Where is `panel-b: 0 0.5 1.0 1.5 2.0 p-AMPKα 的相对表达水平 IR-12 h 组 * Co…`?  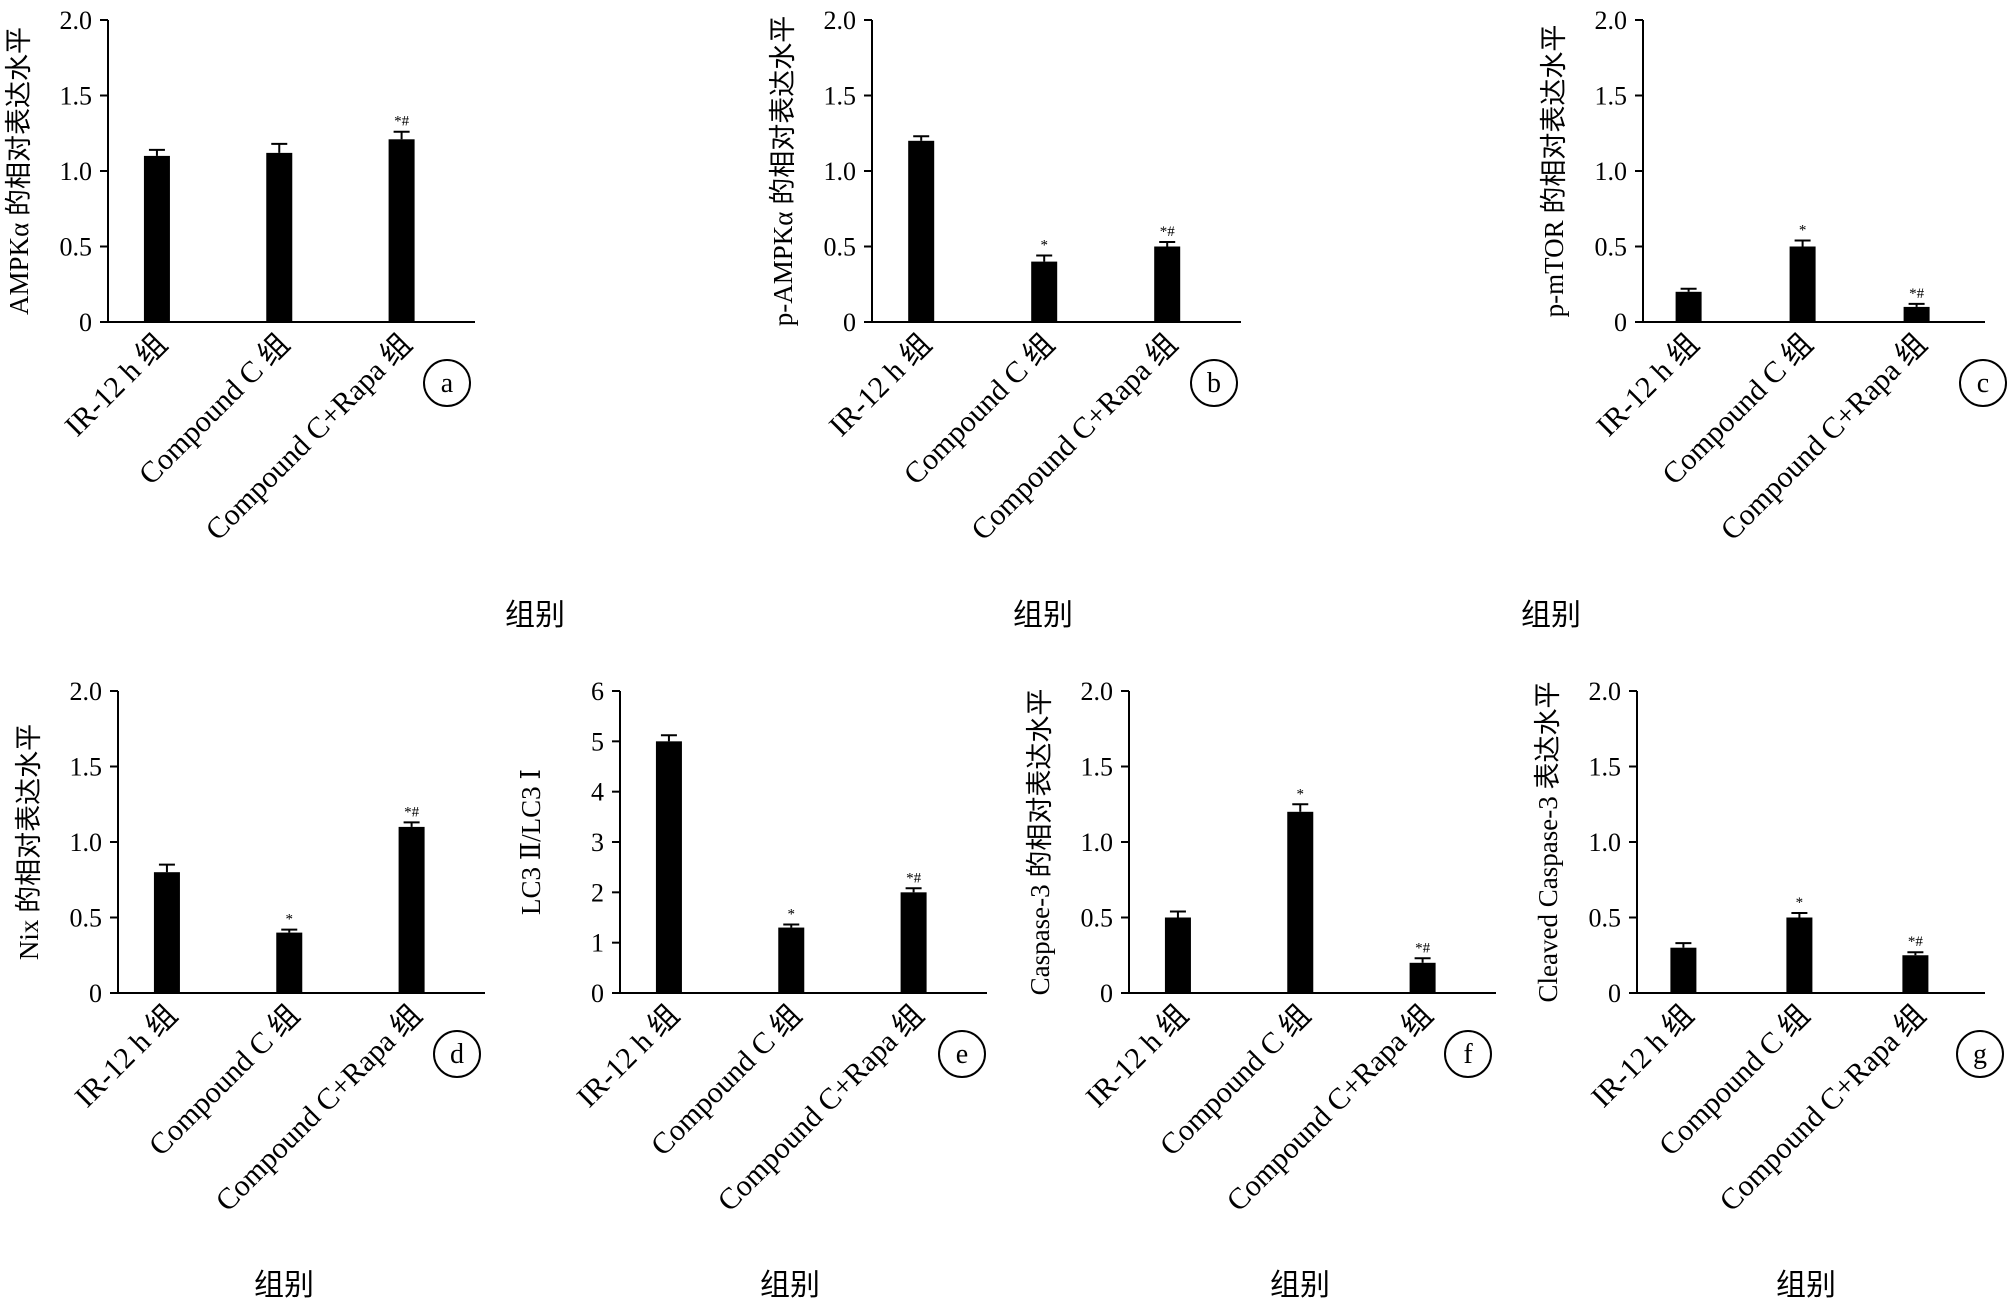 panel-b: 0 0.5 1.0 1.5 2.0 p-AMPKα 的相对表达水平 IR-12 h 组 * Co… is located at coordinates (1004, 319).